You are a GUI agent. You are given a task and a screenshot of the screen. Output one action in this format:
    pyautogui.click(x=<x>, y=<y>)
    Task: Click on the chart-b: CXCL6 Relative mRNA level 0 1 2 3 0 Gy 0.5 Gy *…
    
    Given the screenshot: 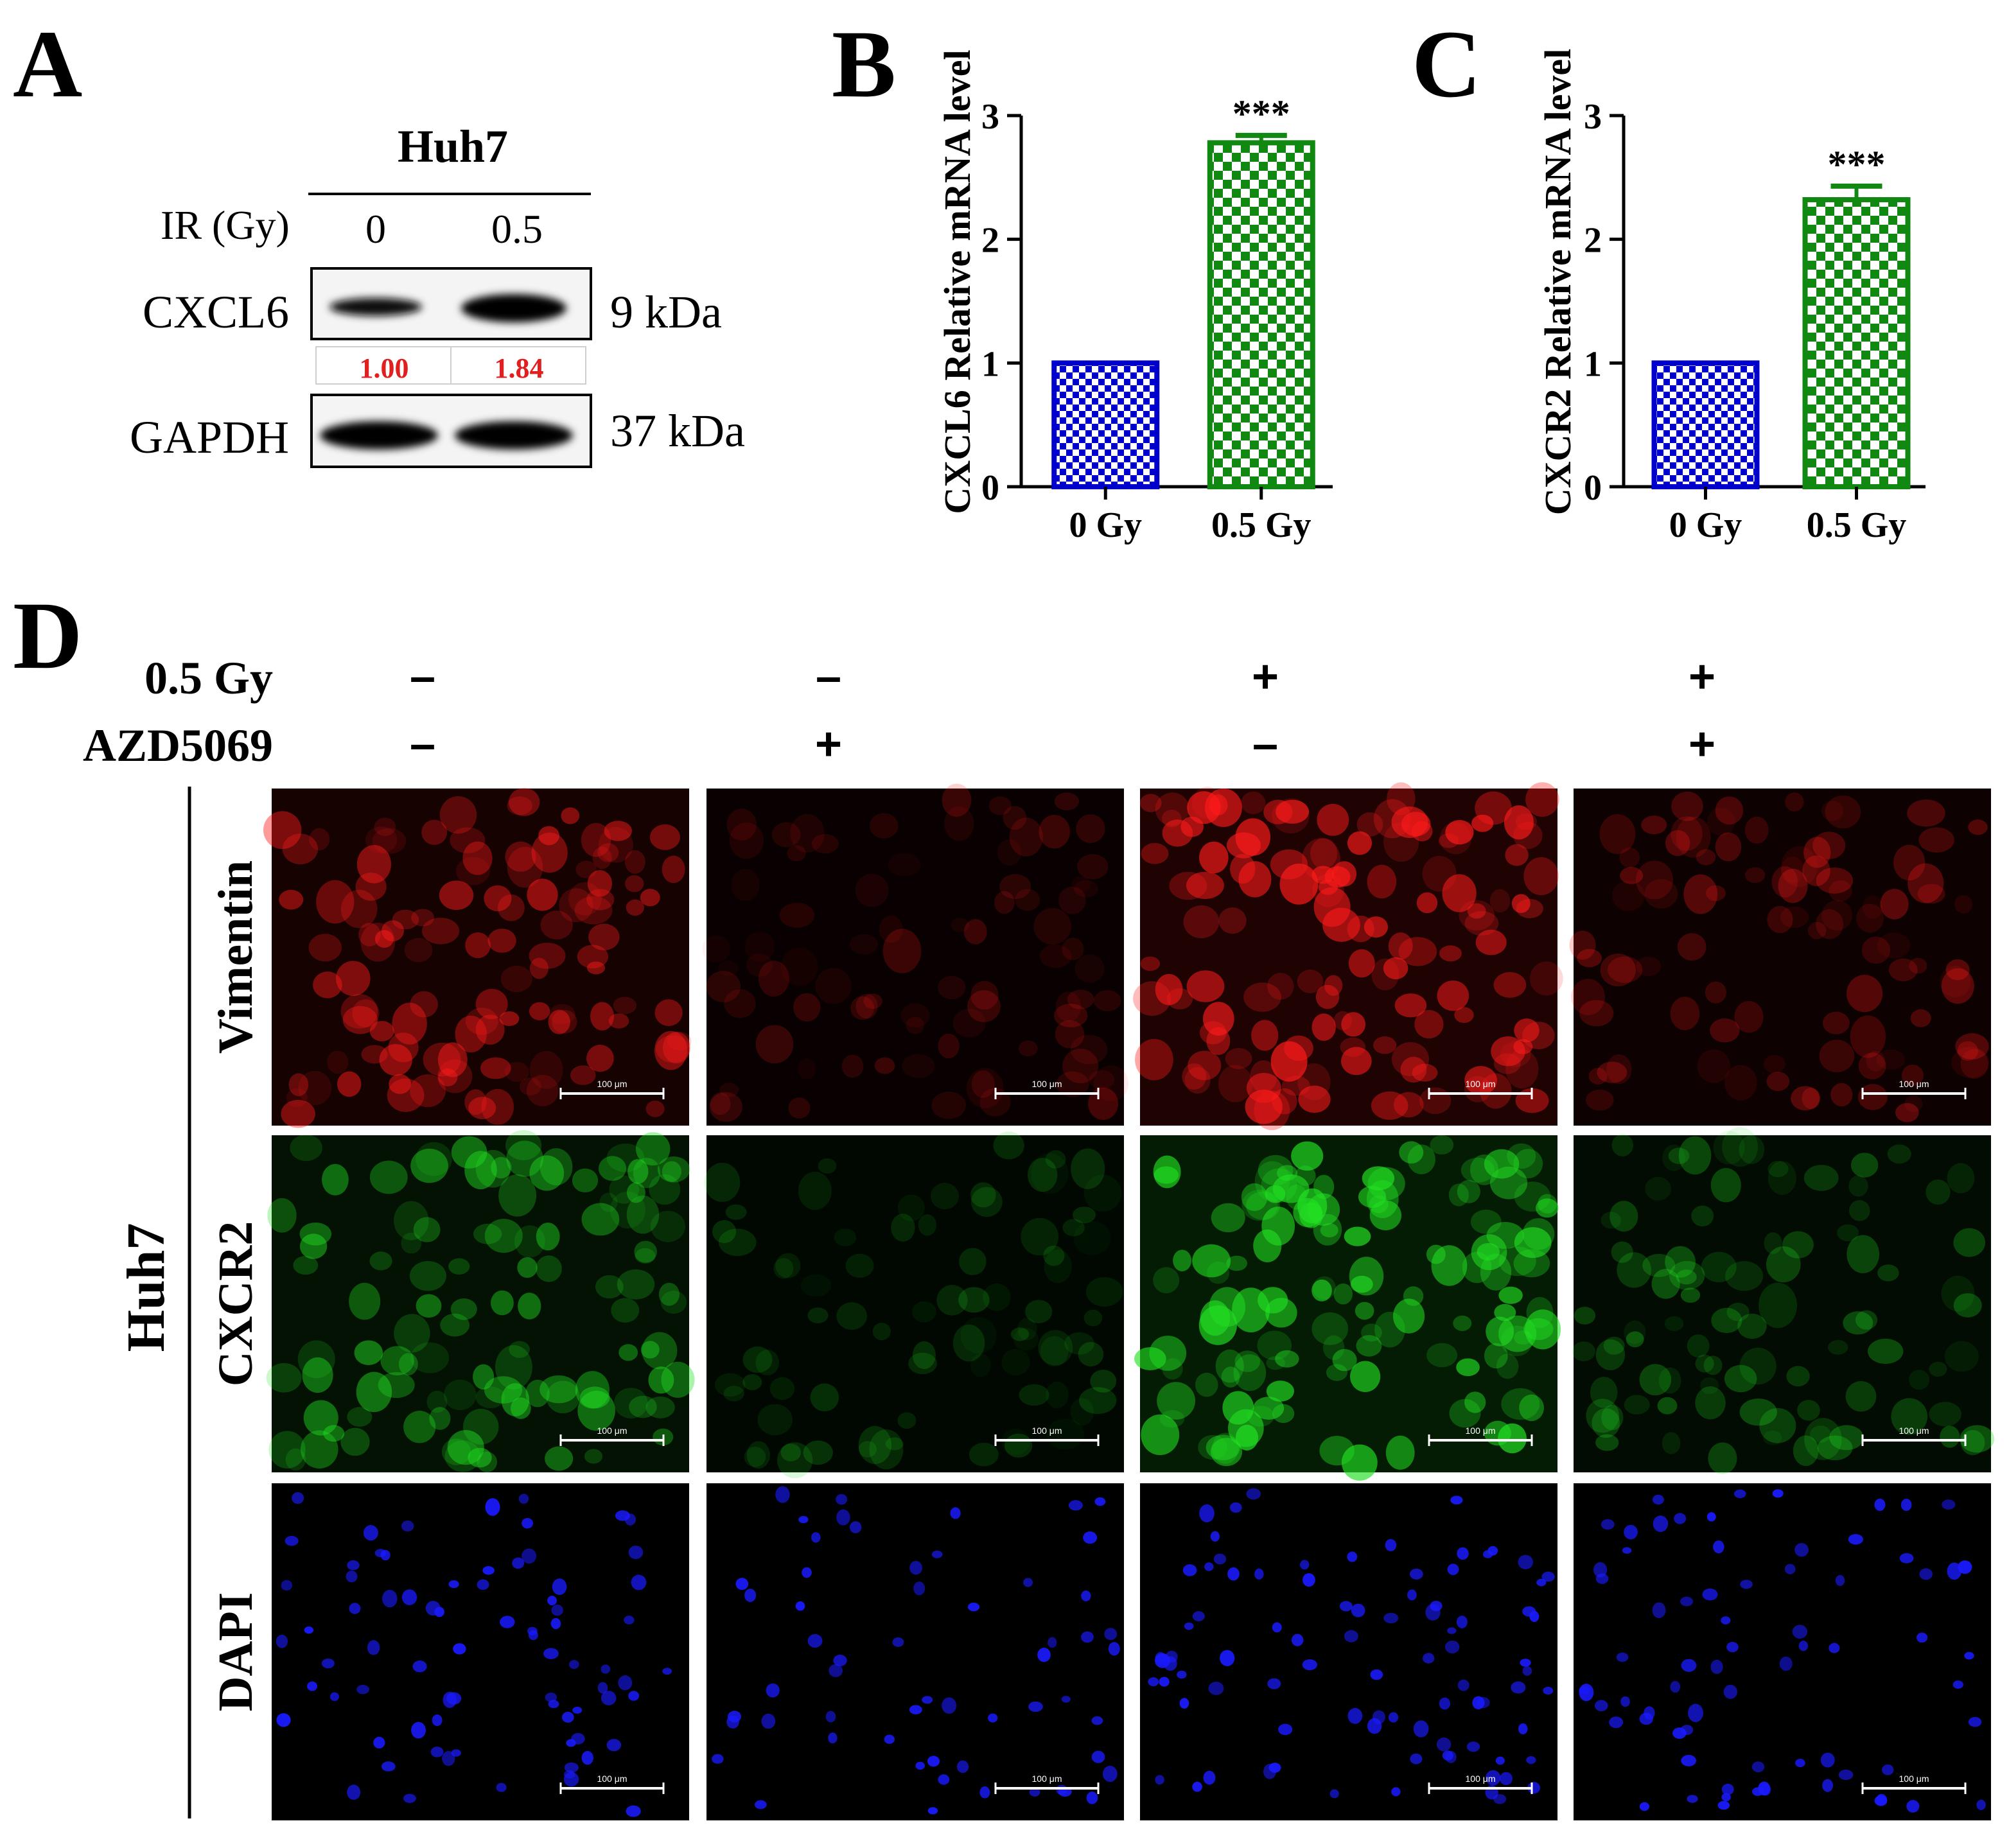 What is the action you would take?
    pyautogui.click(x=1134, y=297)
    